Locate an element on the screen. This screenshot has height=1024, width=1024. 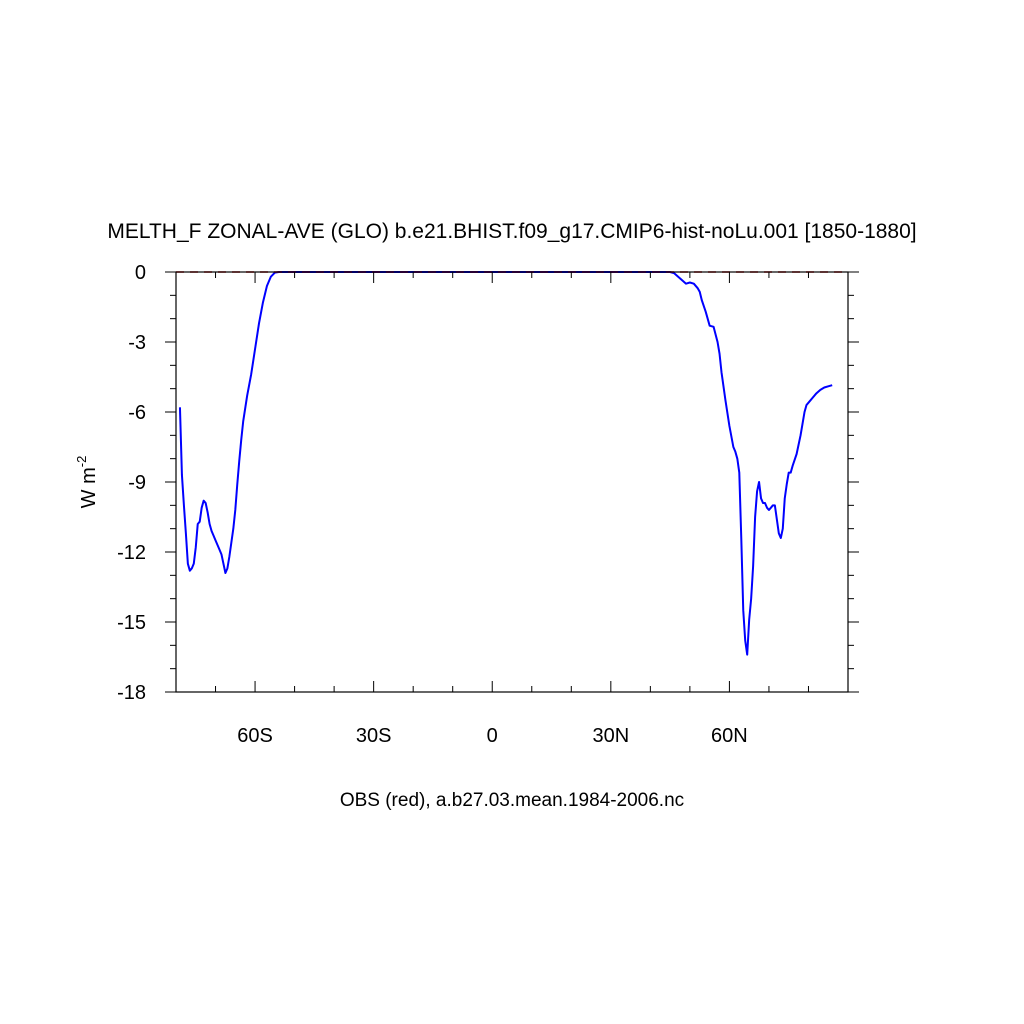
svg-text: W m-2 is located at coordinates (87, 482).